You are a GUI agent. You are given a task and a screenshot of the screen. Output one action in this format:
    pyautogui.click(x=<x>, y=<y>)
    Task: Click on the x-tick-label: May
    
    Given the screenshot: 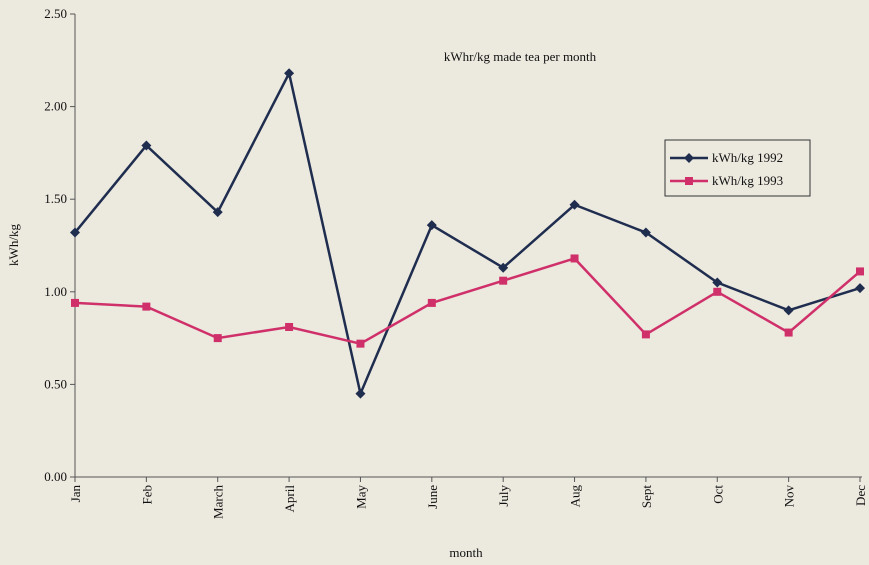 What is the action you would take?
    pyautogui.click(x=360, y=497)
    